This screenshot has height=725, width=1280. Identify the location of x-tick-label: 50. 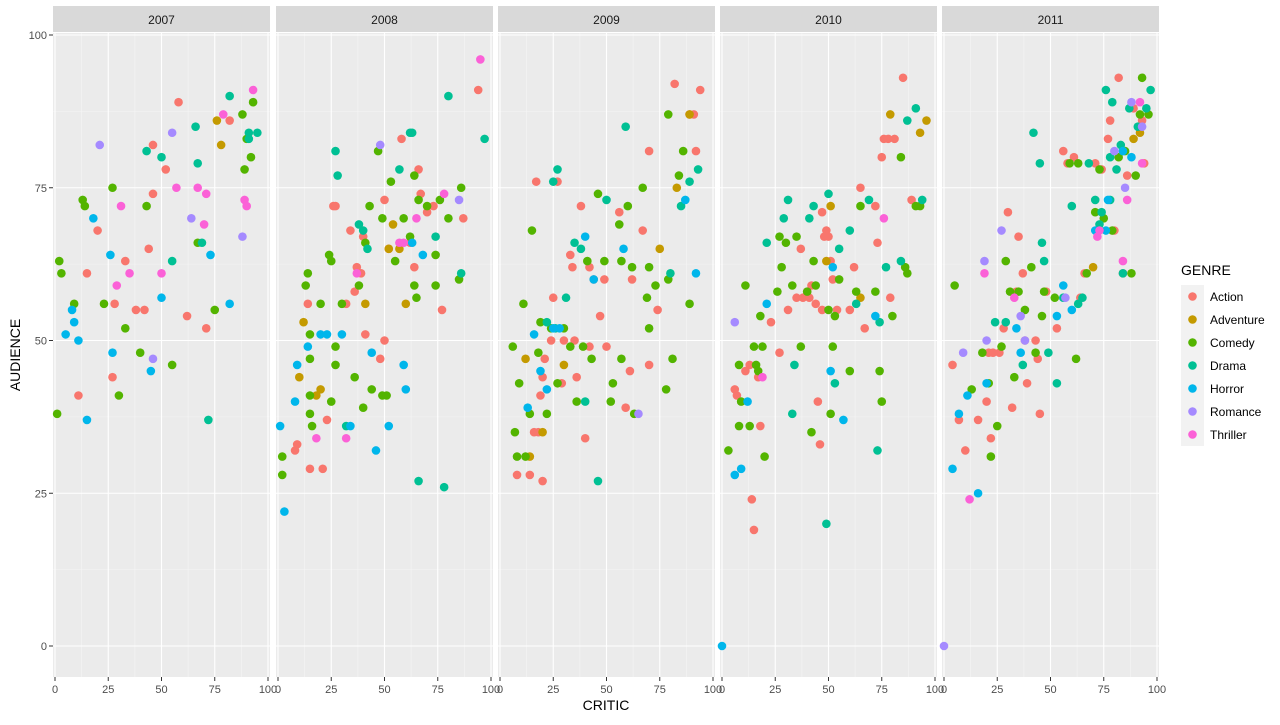
(161, 690).